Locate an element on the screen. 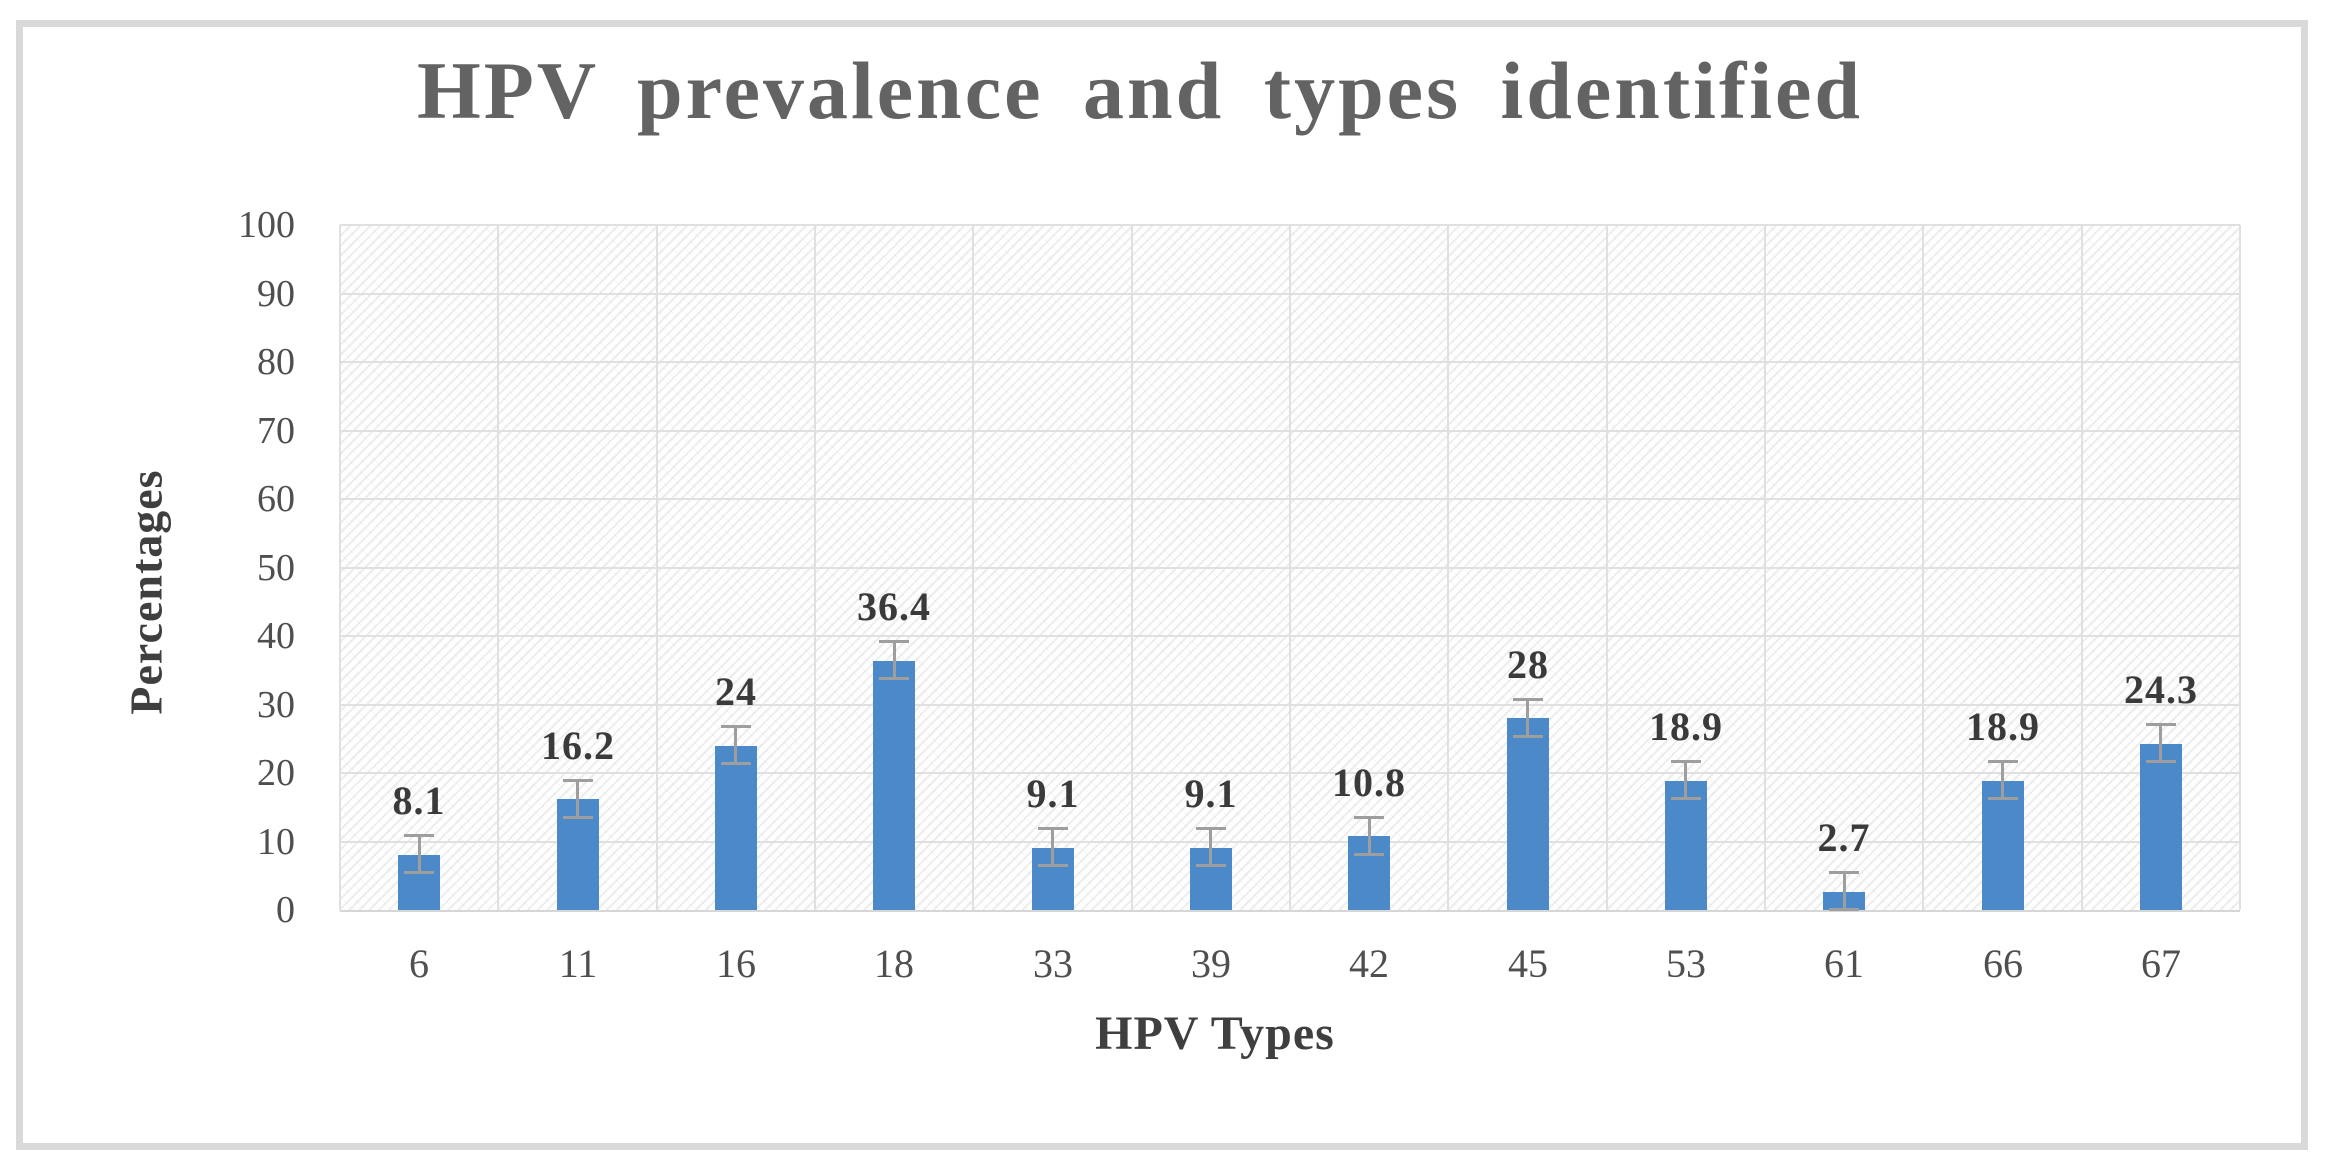  y-tick-label: 50 is located at coordinates (276, 568).